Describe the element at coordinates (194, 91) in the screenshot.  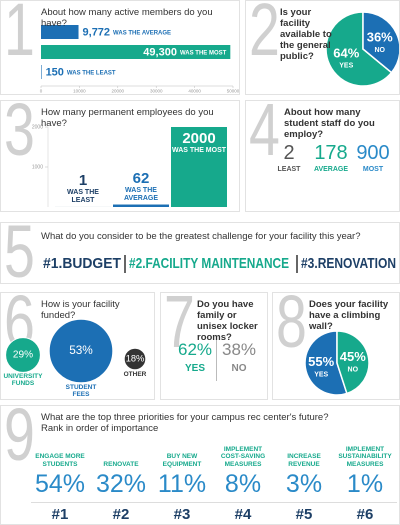
I see `x-tick-label: 40000` at that location.